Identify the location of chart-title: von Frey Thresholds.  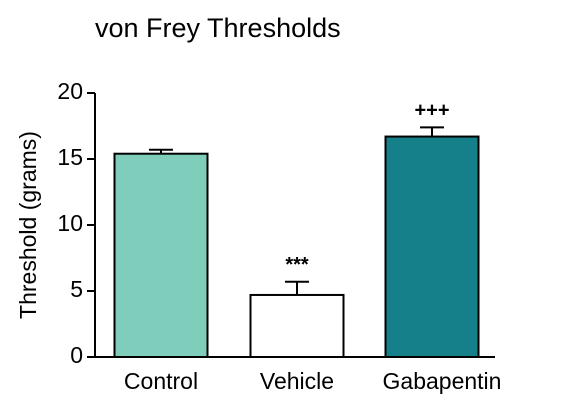
(218, 28).